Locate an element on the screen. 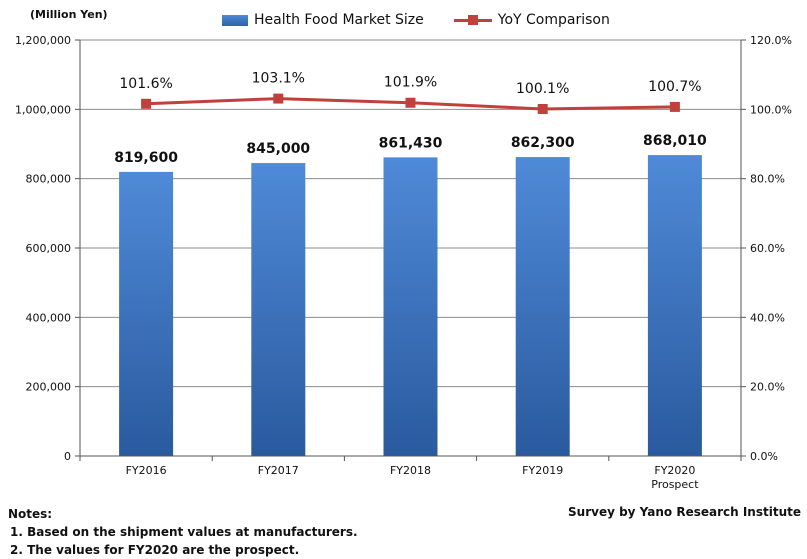 The height and width of the screenshot is (559, 807). y-left-tick-label: 1,200,000 is located at coordinates (43, 40).